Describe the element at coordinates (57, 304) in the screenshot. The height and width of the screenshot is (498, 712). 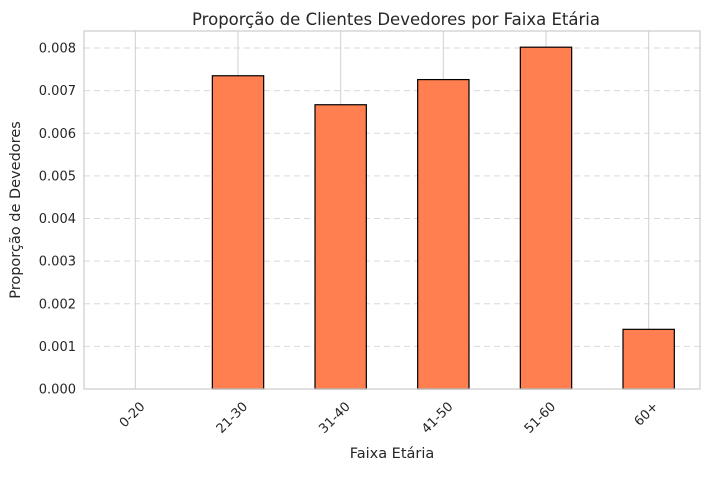
I see `y-tick-label: 0.002` at that location.